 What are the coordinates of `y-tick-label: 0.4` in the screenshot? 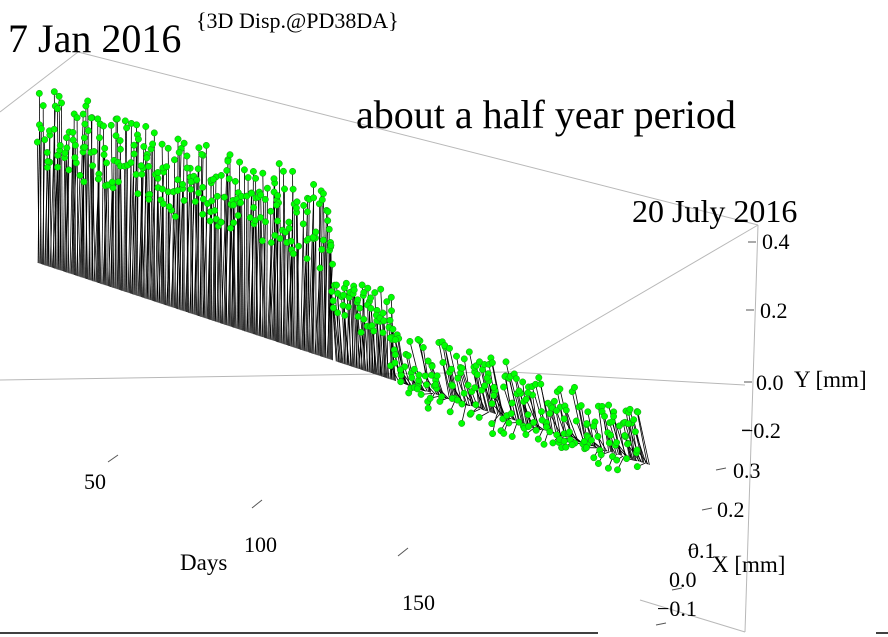 It's located at (776, 241).